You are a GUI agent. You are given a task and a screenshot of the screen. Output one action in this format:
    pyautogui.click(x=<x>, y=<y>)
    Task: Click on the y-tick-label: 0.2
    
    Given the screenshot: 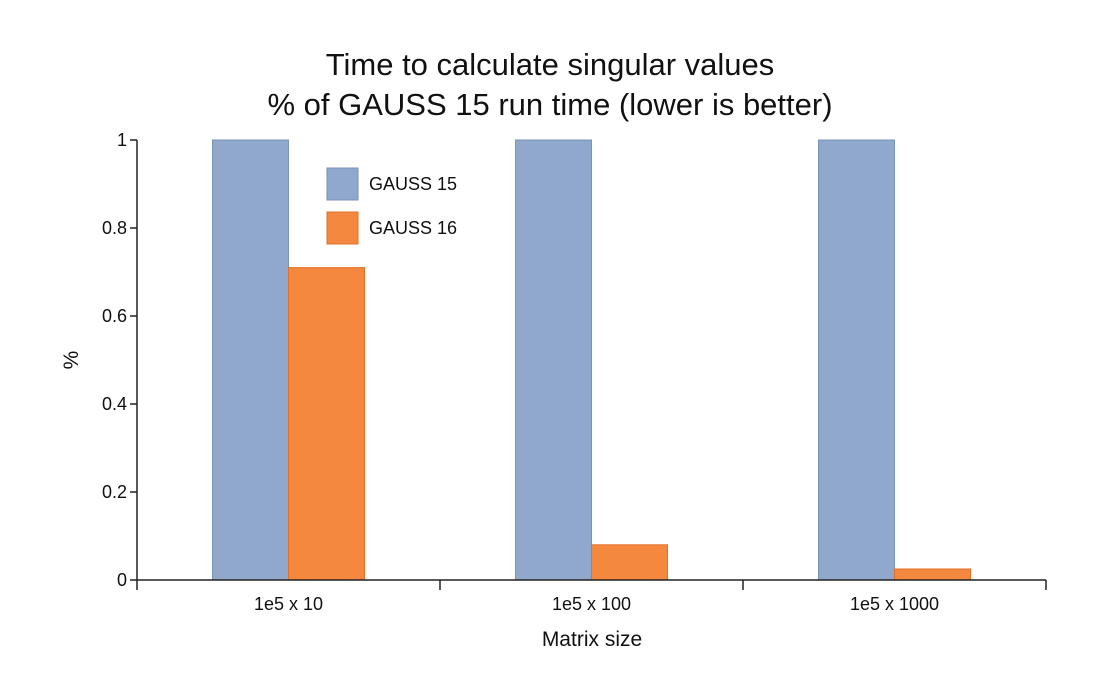 What is the action you would take?
    pyautogui.click(x=114, y=492)
    